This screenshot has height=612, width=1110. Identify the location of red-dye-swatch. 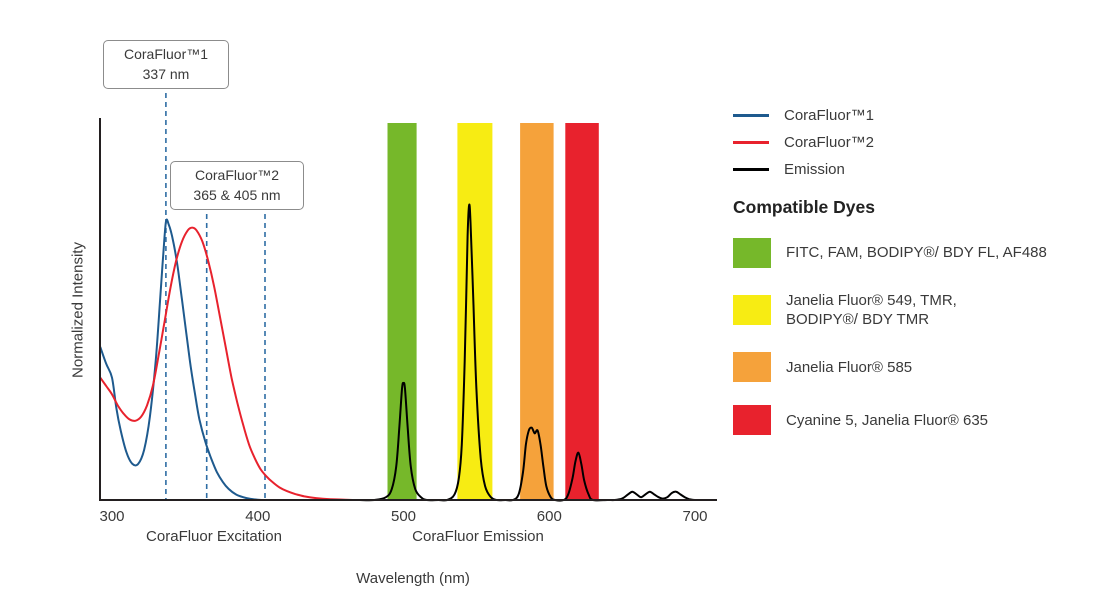
(752, 420).